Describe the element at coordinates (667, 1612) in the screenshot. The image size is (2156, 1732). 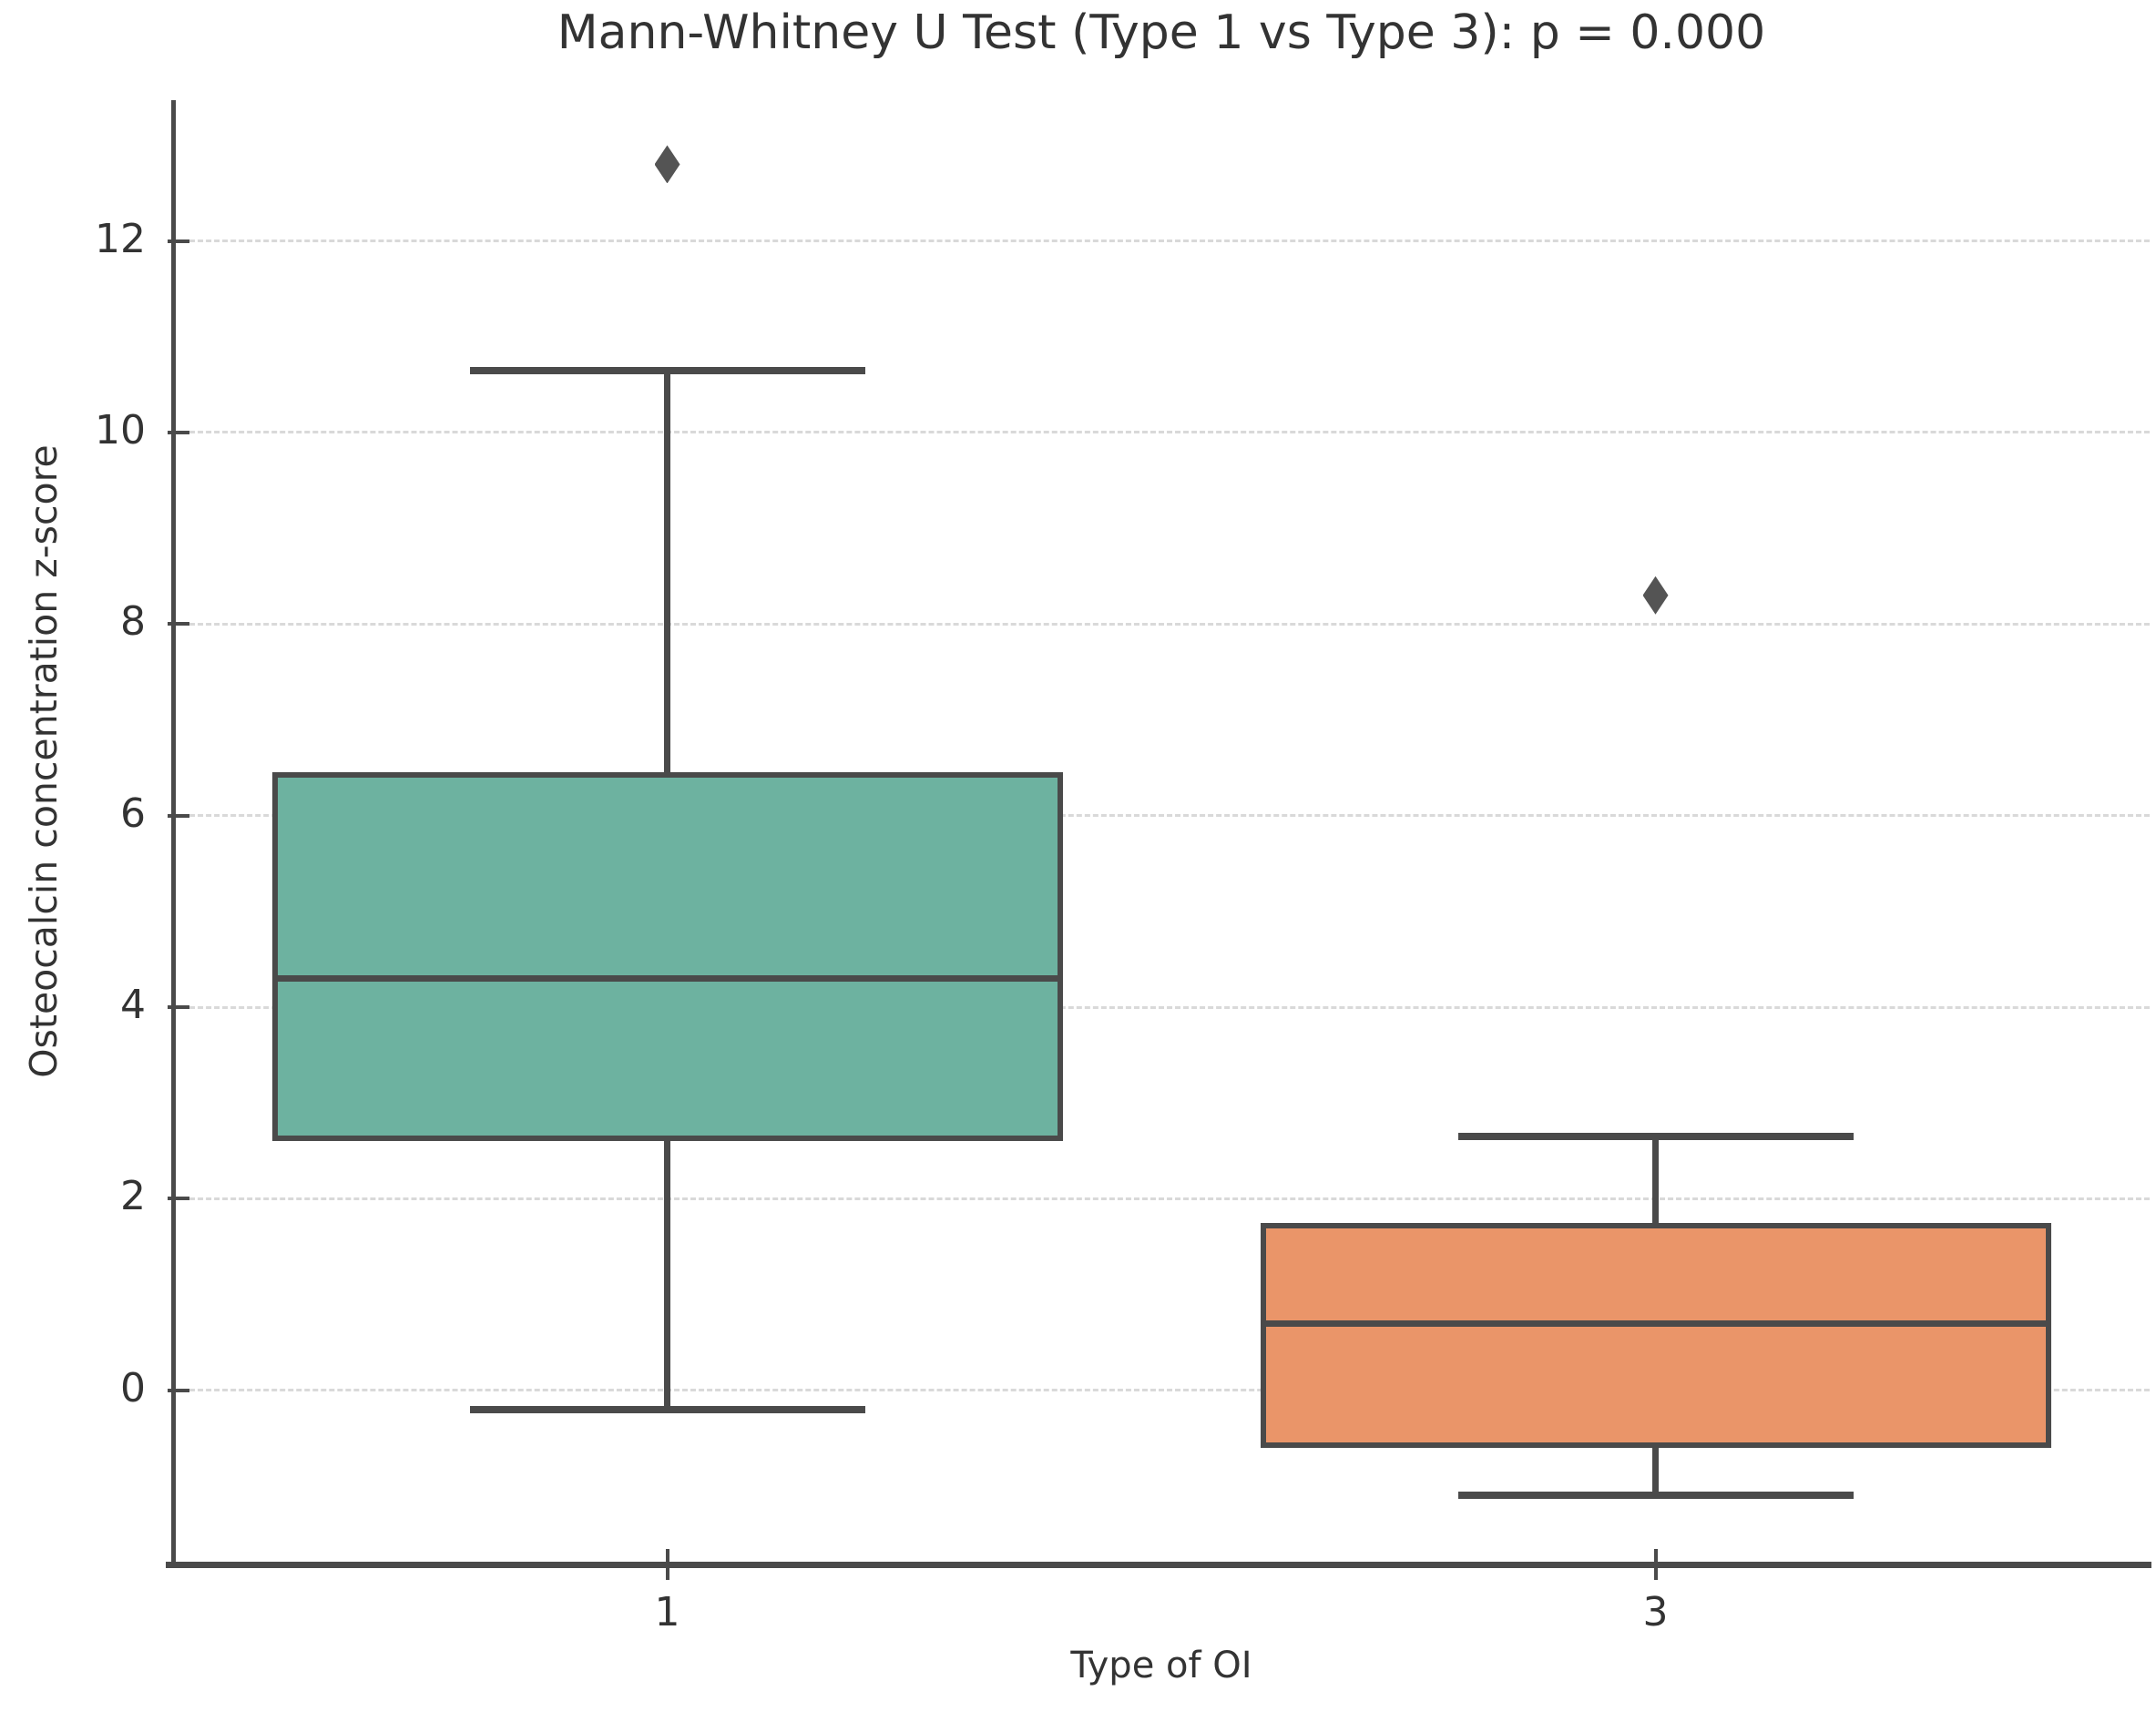
I see `x-tick-label-type-1: 1` at that location.